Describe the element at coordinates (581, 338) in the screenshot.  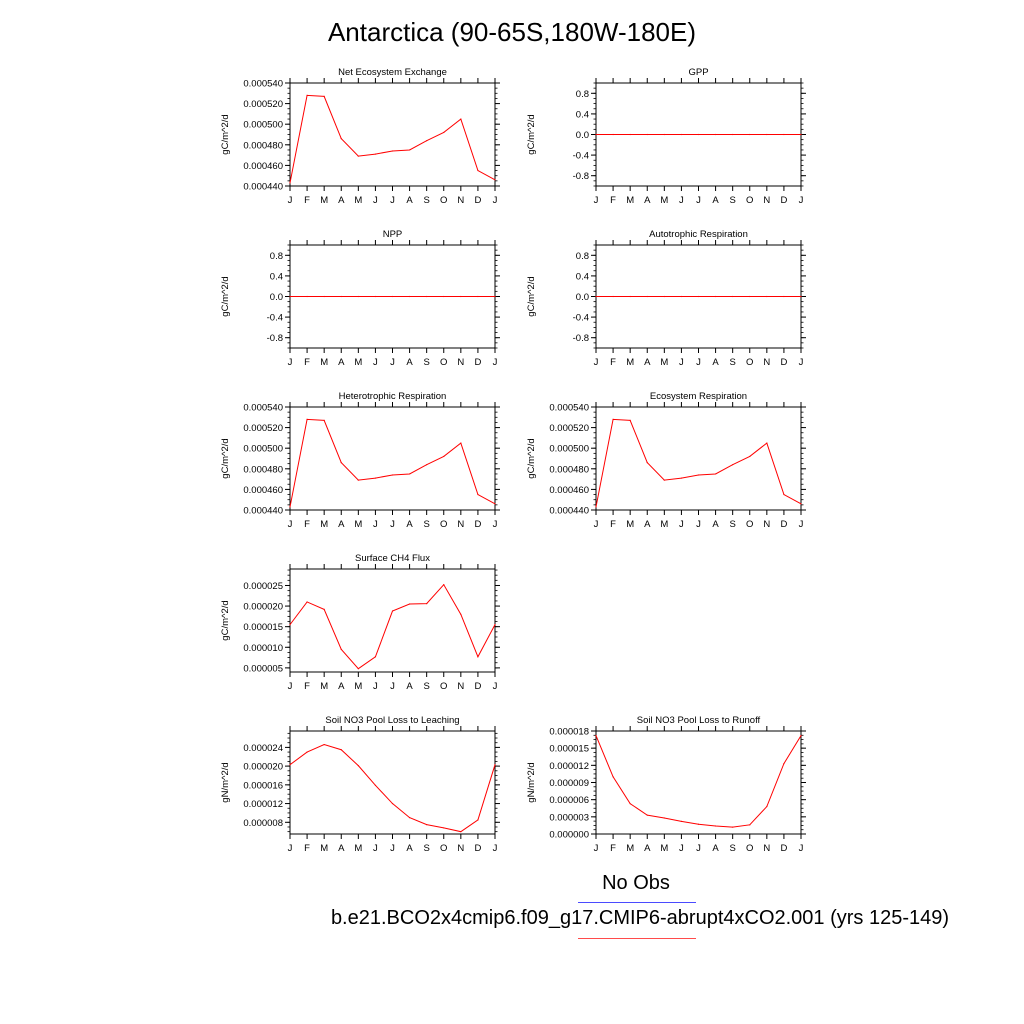
I see `y-tick-label: -0.8` at that location.